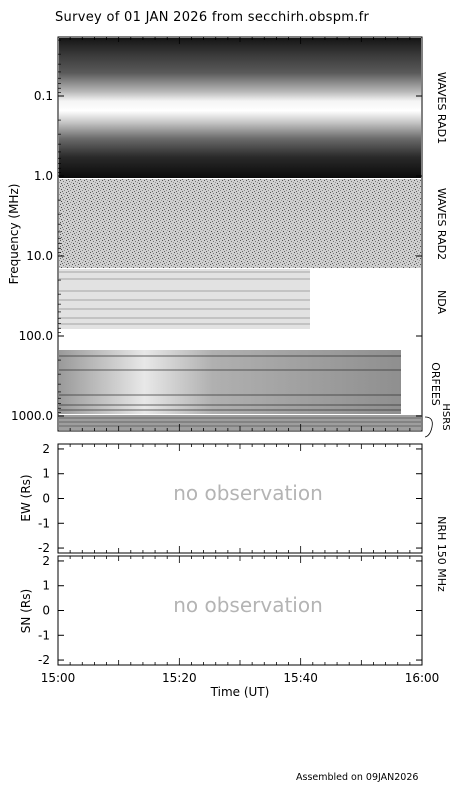 The height and width of the screenshot is (800, 450). Describe the element at coordinates (428, 427) in the screenshot. I see `hsrs-bracket` at that location.